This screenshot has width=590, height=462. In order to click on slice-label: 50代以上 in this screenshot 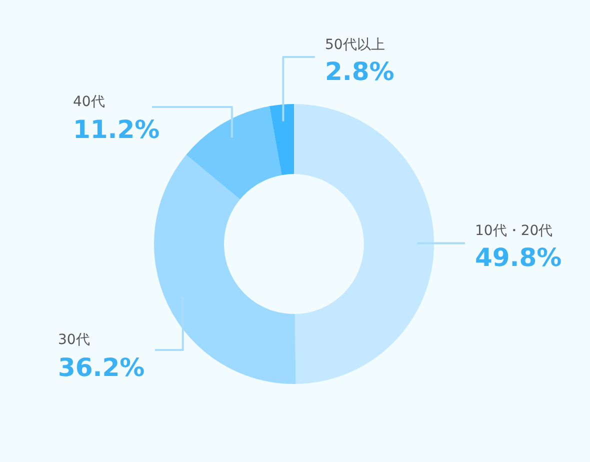, I will do `click(355, 45)`.